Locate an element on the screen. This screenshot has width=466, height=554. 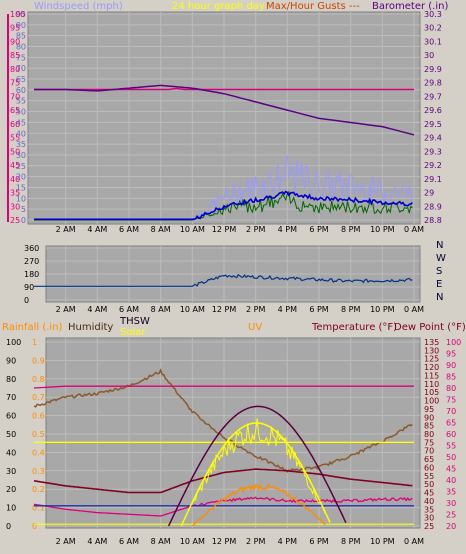
dewpoint-tick: 40 is located at coordinates (451, 480).